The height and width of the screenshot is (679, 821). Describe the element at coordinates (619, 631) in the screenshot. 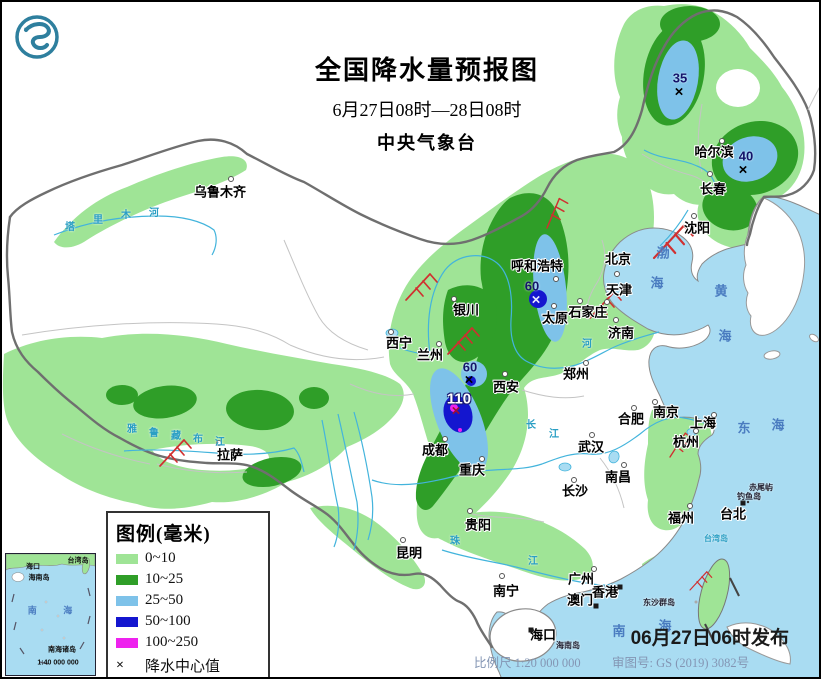

I see `sea-label: 南` at that location.